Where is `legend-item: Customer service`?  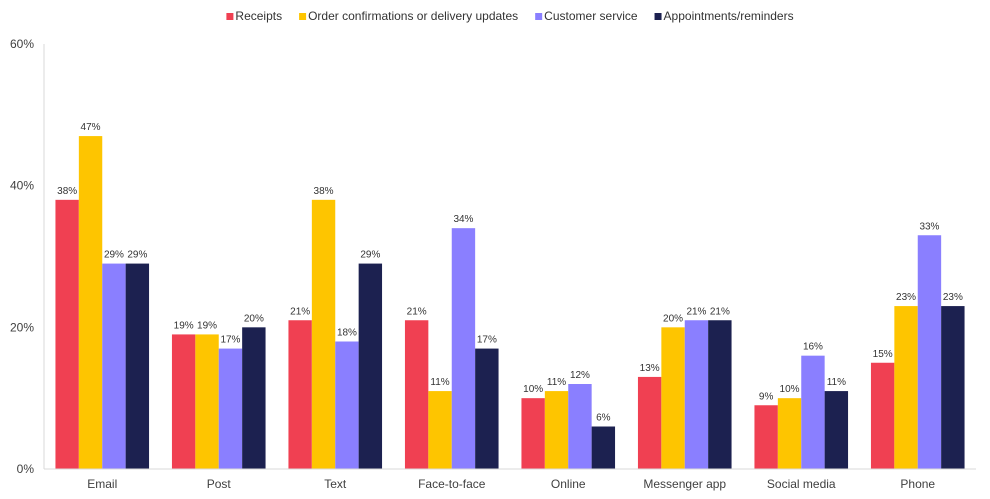 legend-item: Customer service is located at coordinates (586, 16).